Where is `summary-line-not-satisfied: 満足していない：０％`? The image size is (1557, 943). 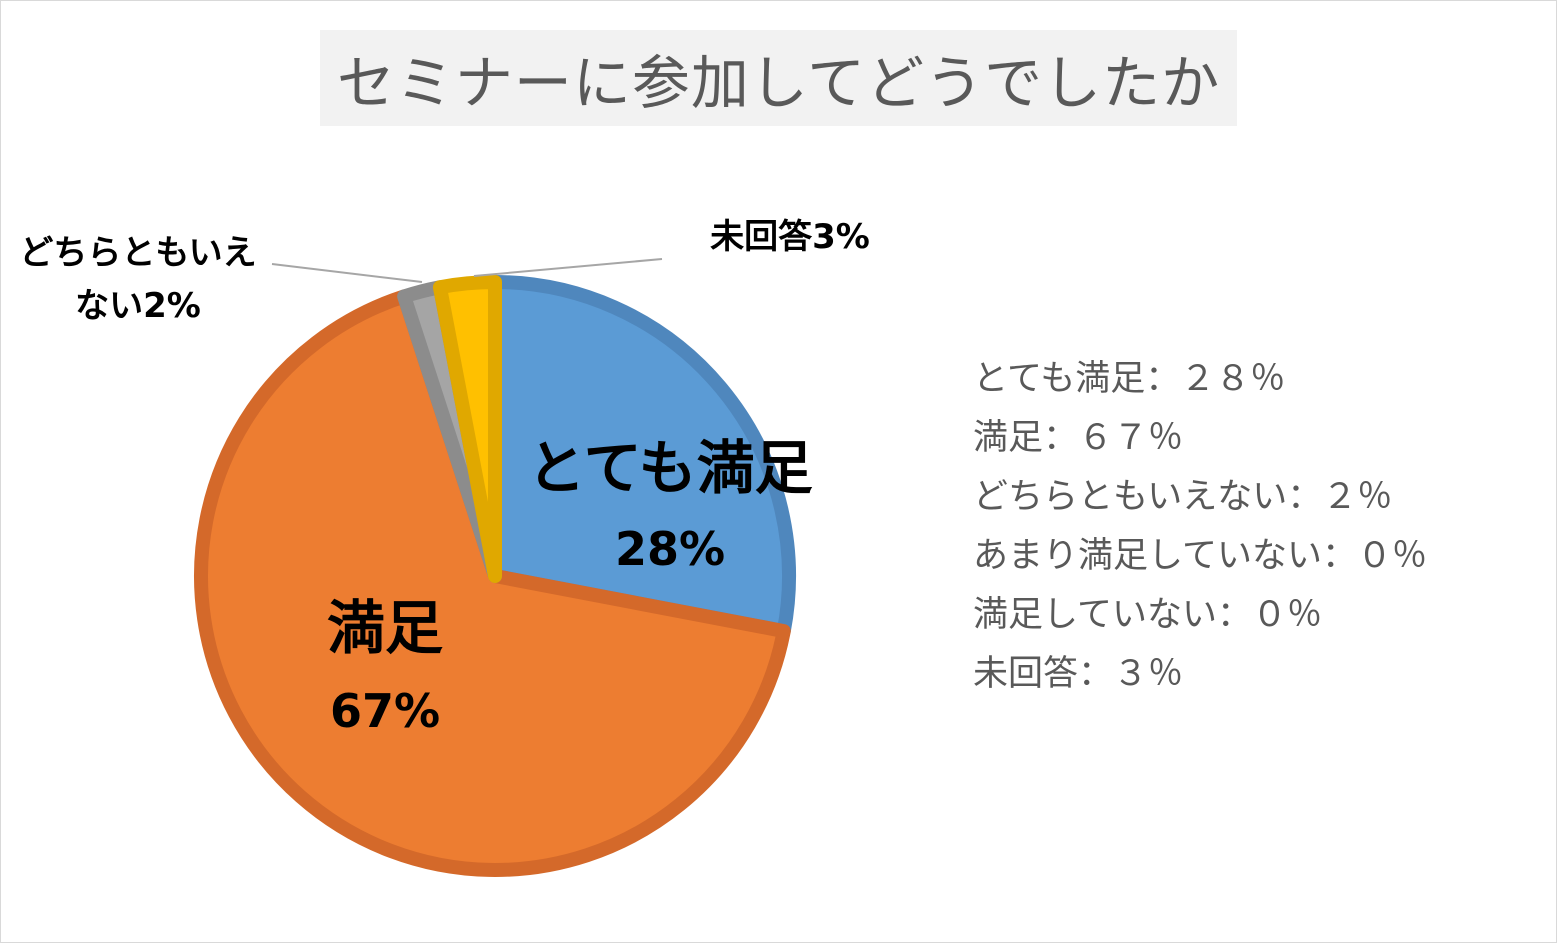 summary-line-not-satisfied: 満足していない：０％ is located at coordinates (1147, 615).